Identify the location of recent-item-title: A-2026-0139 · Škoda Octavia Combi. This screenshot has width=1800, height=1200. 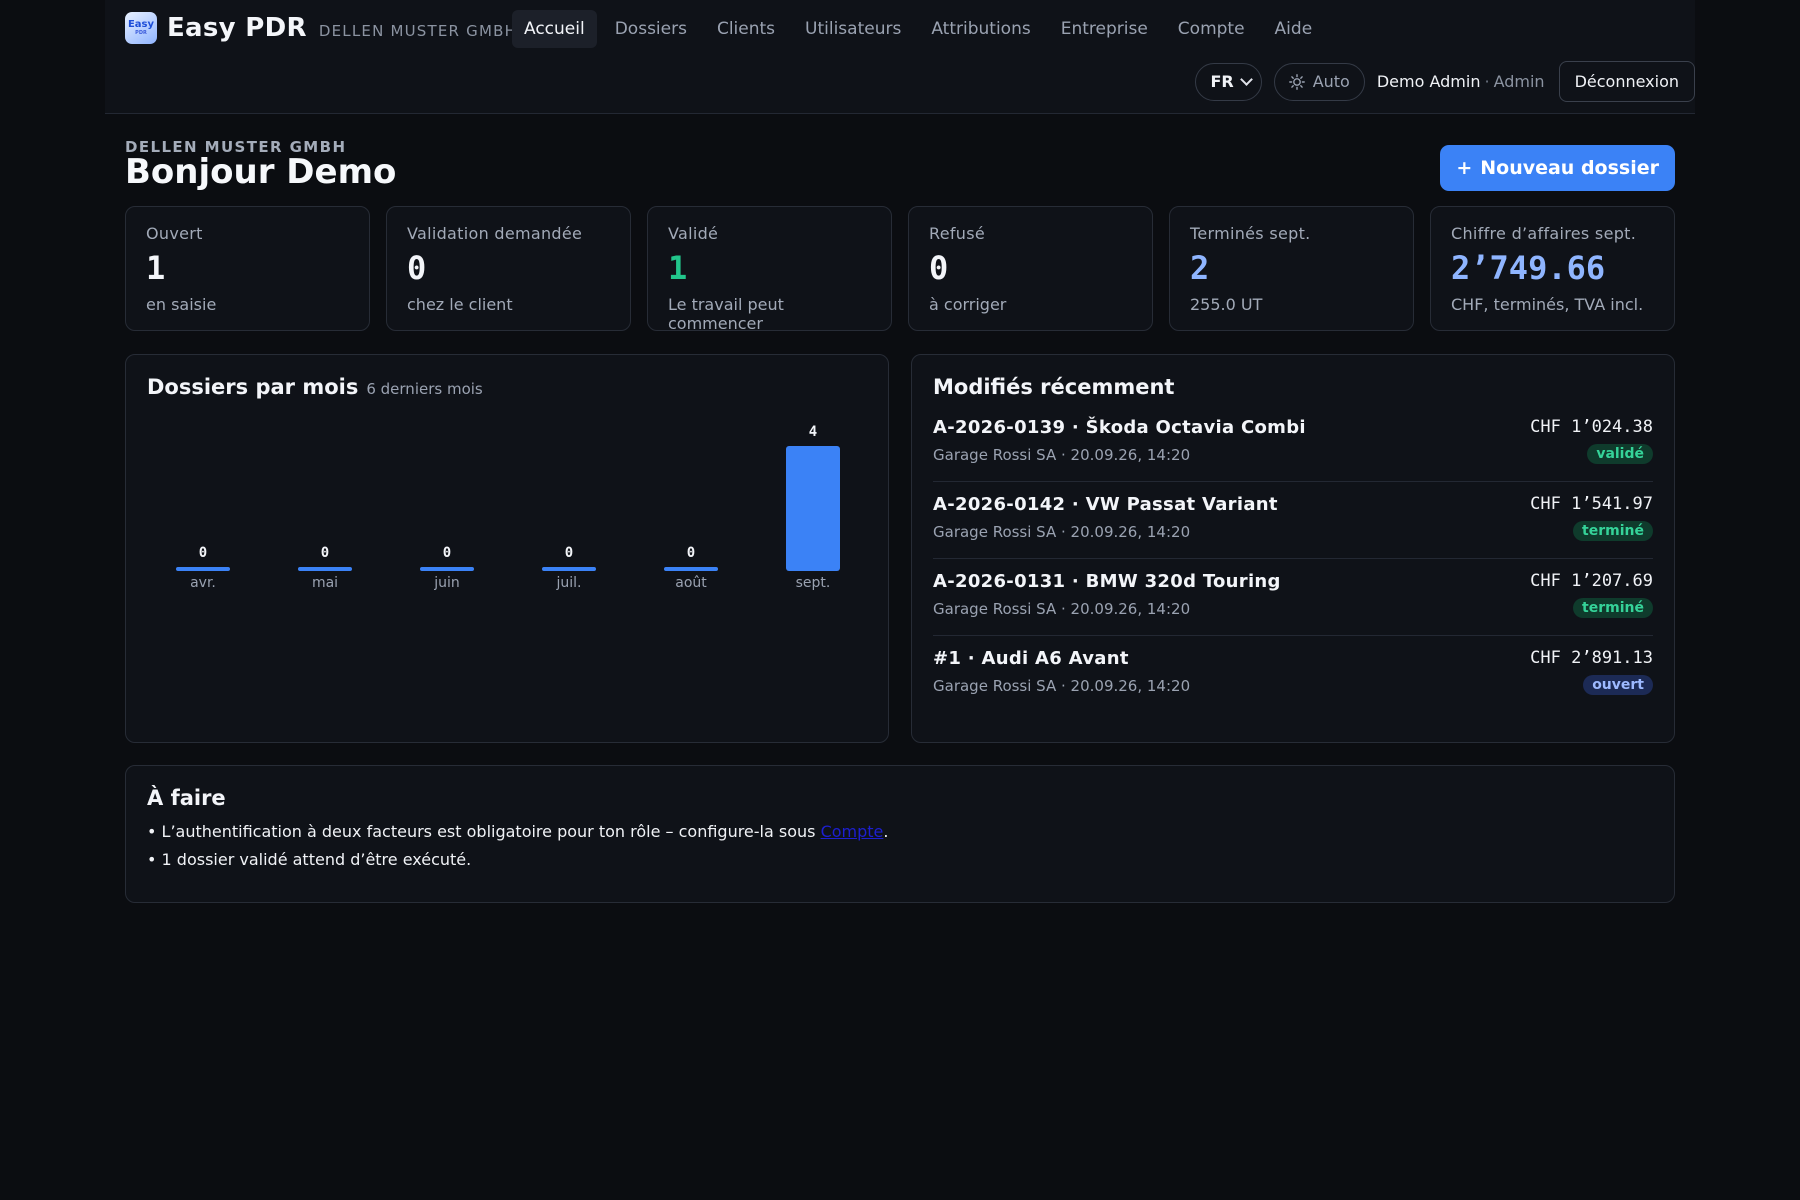
(1119, 427).